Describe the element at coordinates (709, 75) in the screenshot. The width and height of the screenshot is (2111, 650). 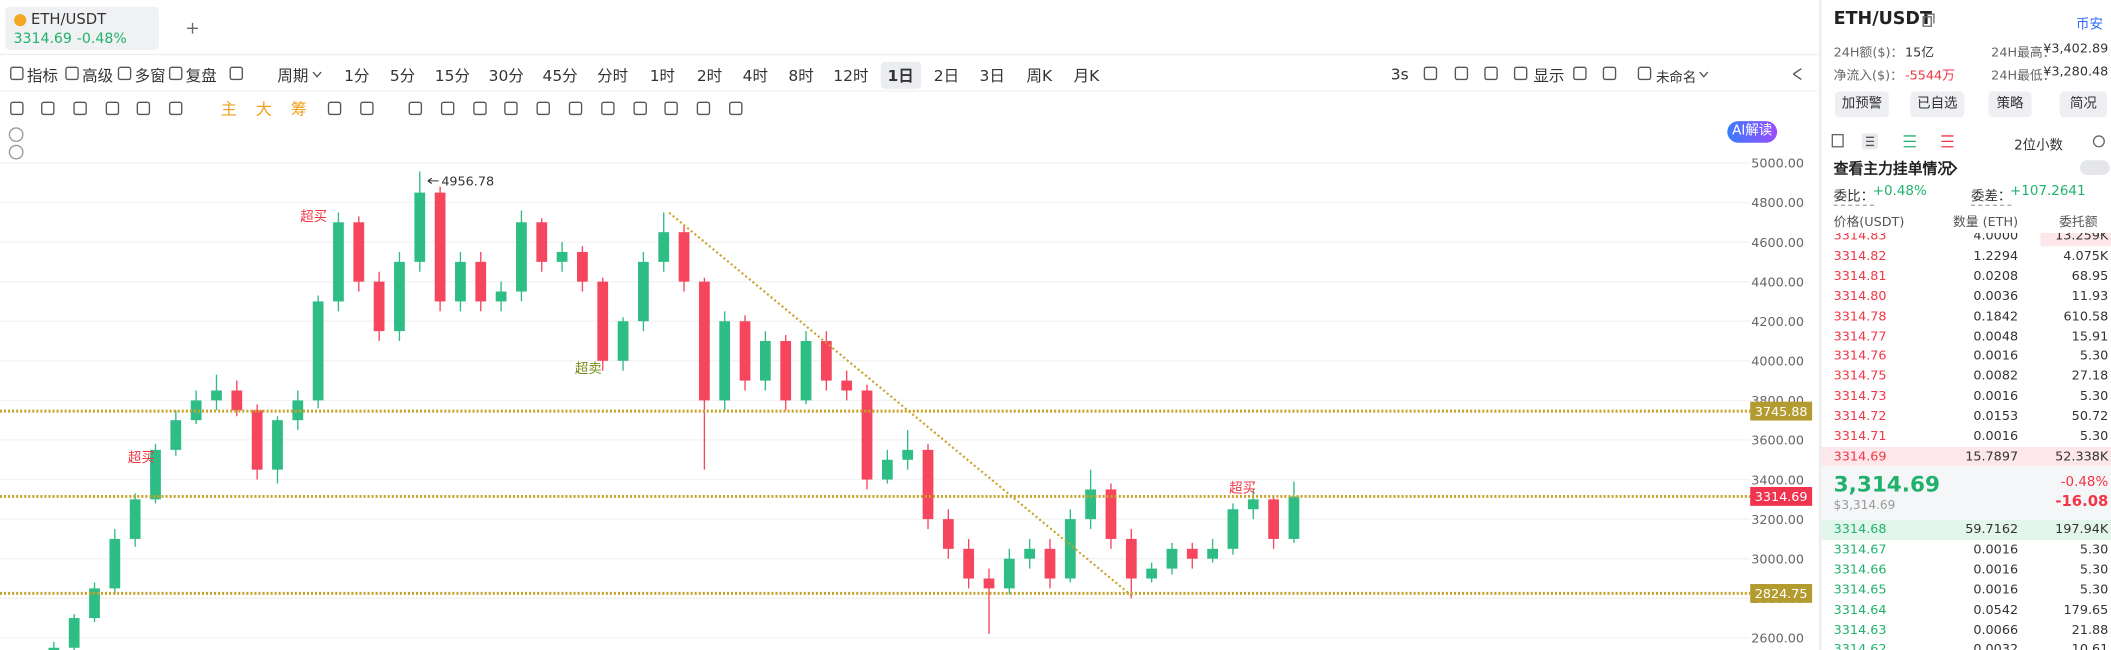
I see `period-button: 2时` at that location.